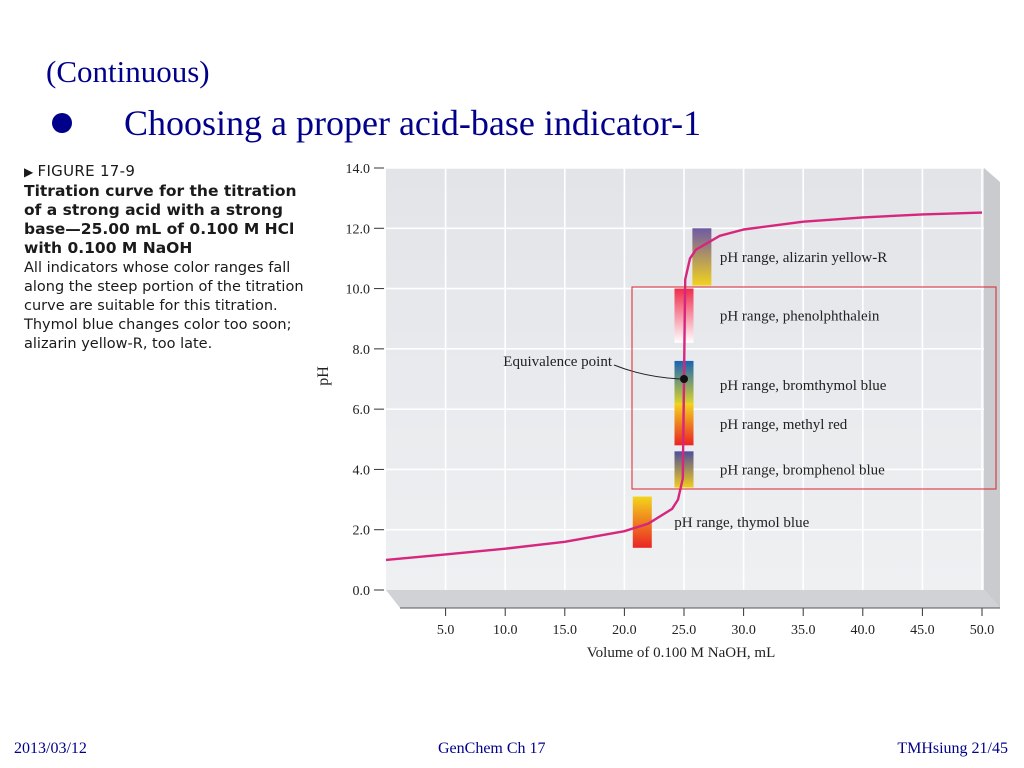  I want to click on x-tick-label: 45.0, so click(922, 630).